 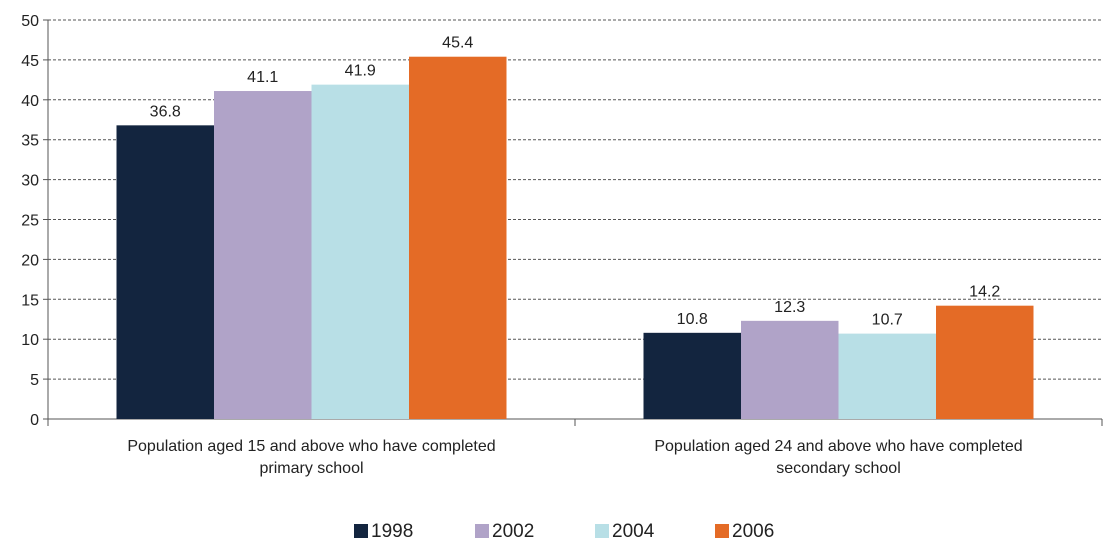 I want to click on data-label: 10.7, so click(x=887, y=320).